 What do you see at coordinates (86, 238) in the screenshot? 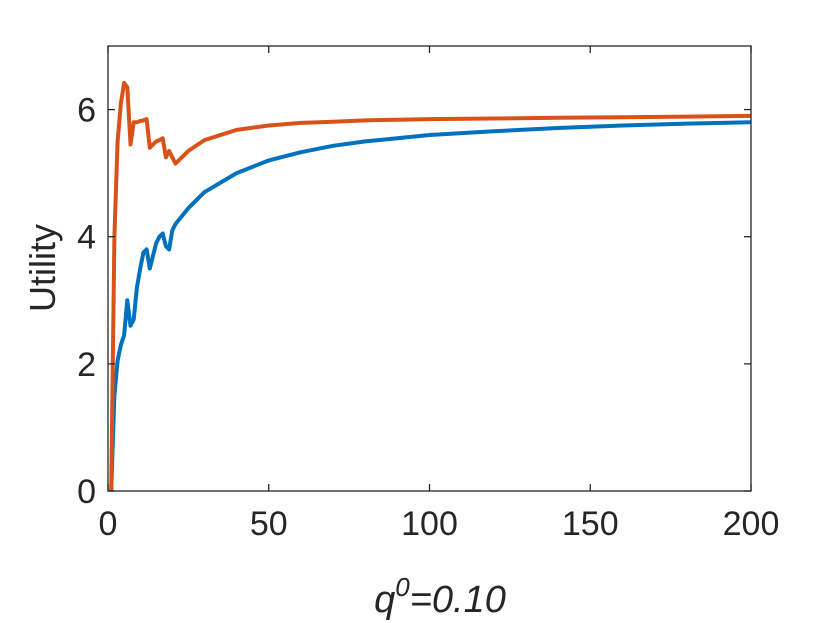
I see `y-tick-label: 4` at bounding box center [86, 238].